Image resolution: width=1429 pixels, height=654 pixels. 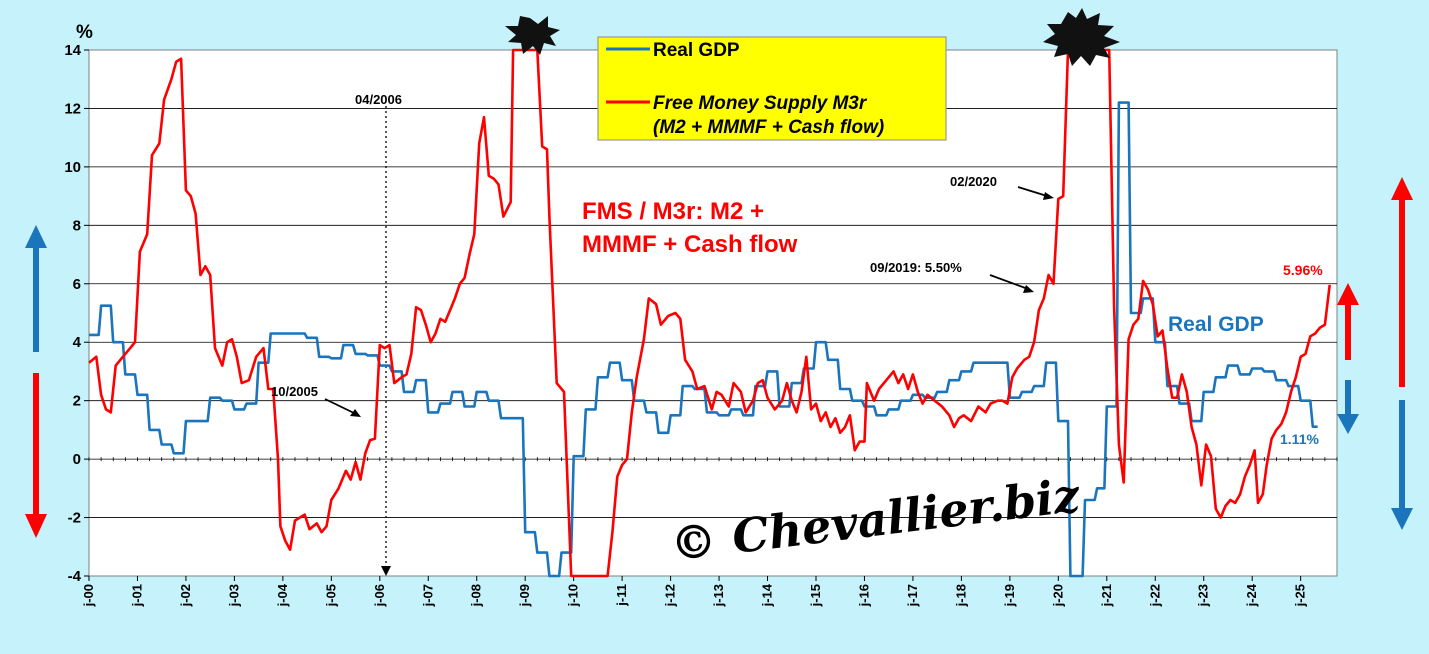 I want to click on annotation-real-gdp: Real GDP, so click(x=1216, y=324).